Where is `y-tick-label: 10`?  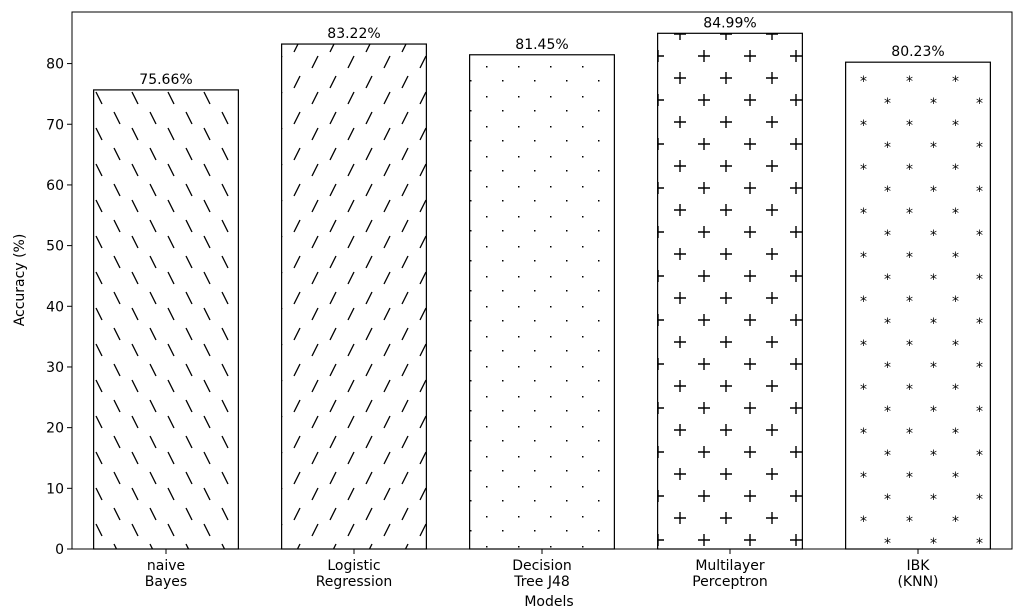
y-tick-label: 10 is located at coordinates (55, 489).